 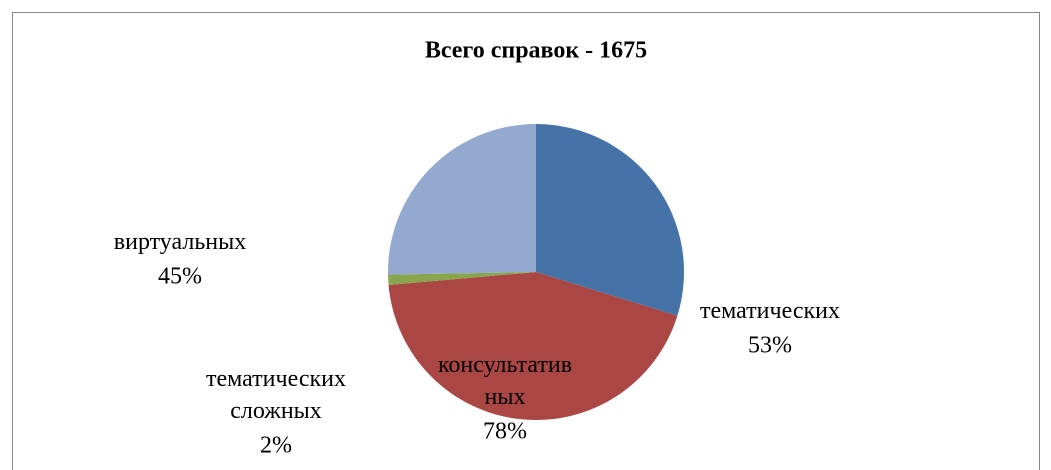 I want to click on slice-value-label: 2%, so click(x=276, y=446).